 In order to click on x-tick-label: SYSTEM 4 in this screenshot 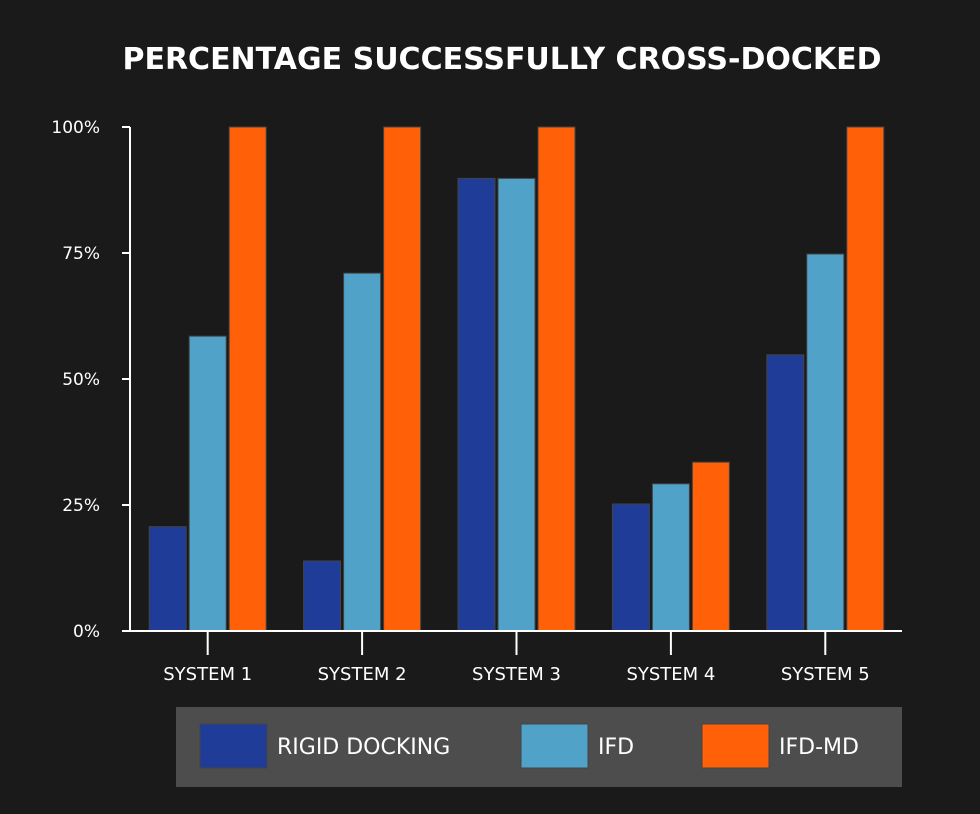, I will do `click(670, 674)`.